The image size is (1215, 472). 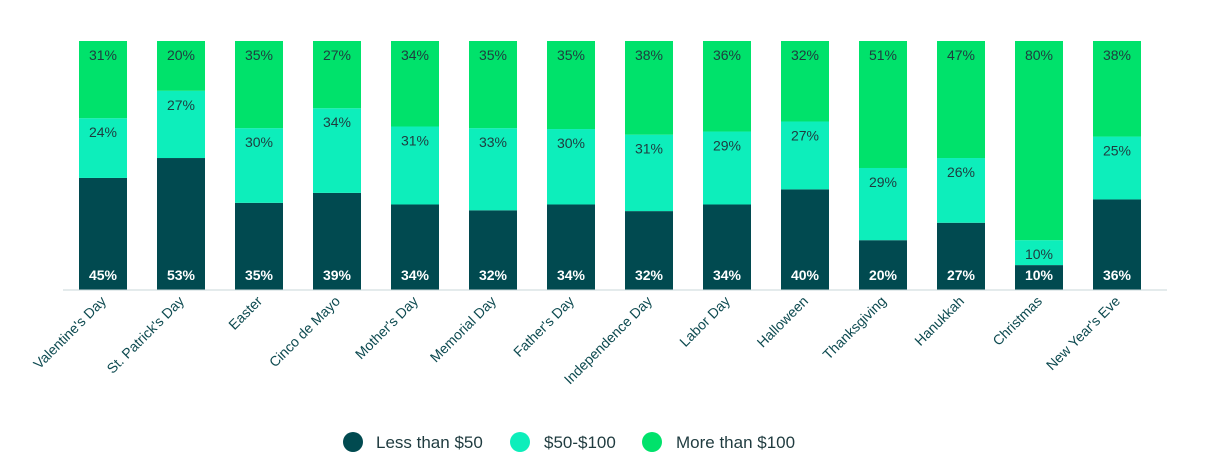 I want to click on legend-item: $50-$100, so click(x=563, y=442).